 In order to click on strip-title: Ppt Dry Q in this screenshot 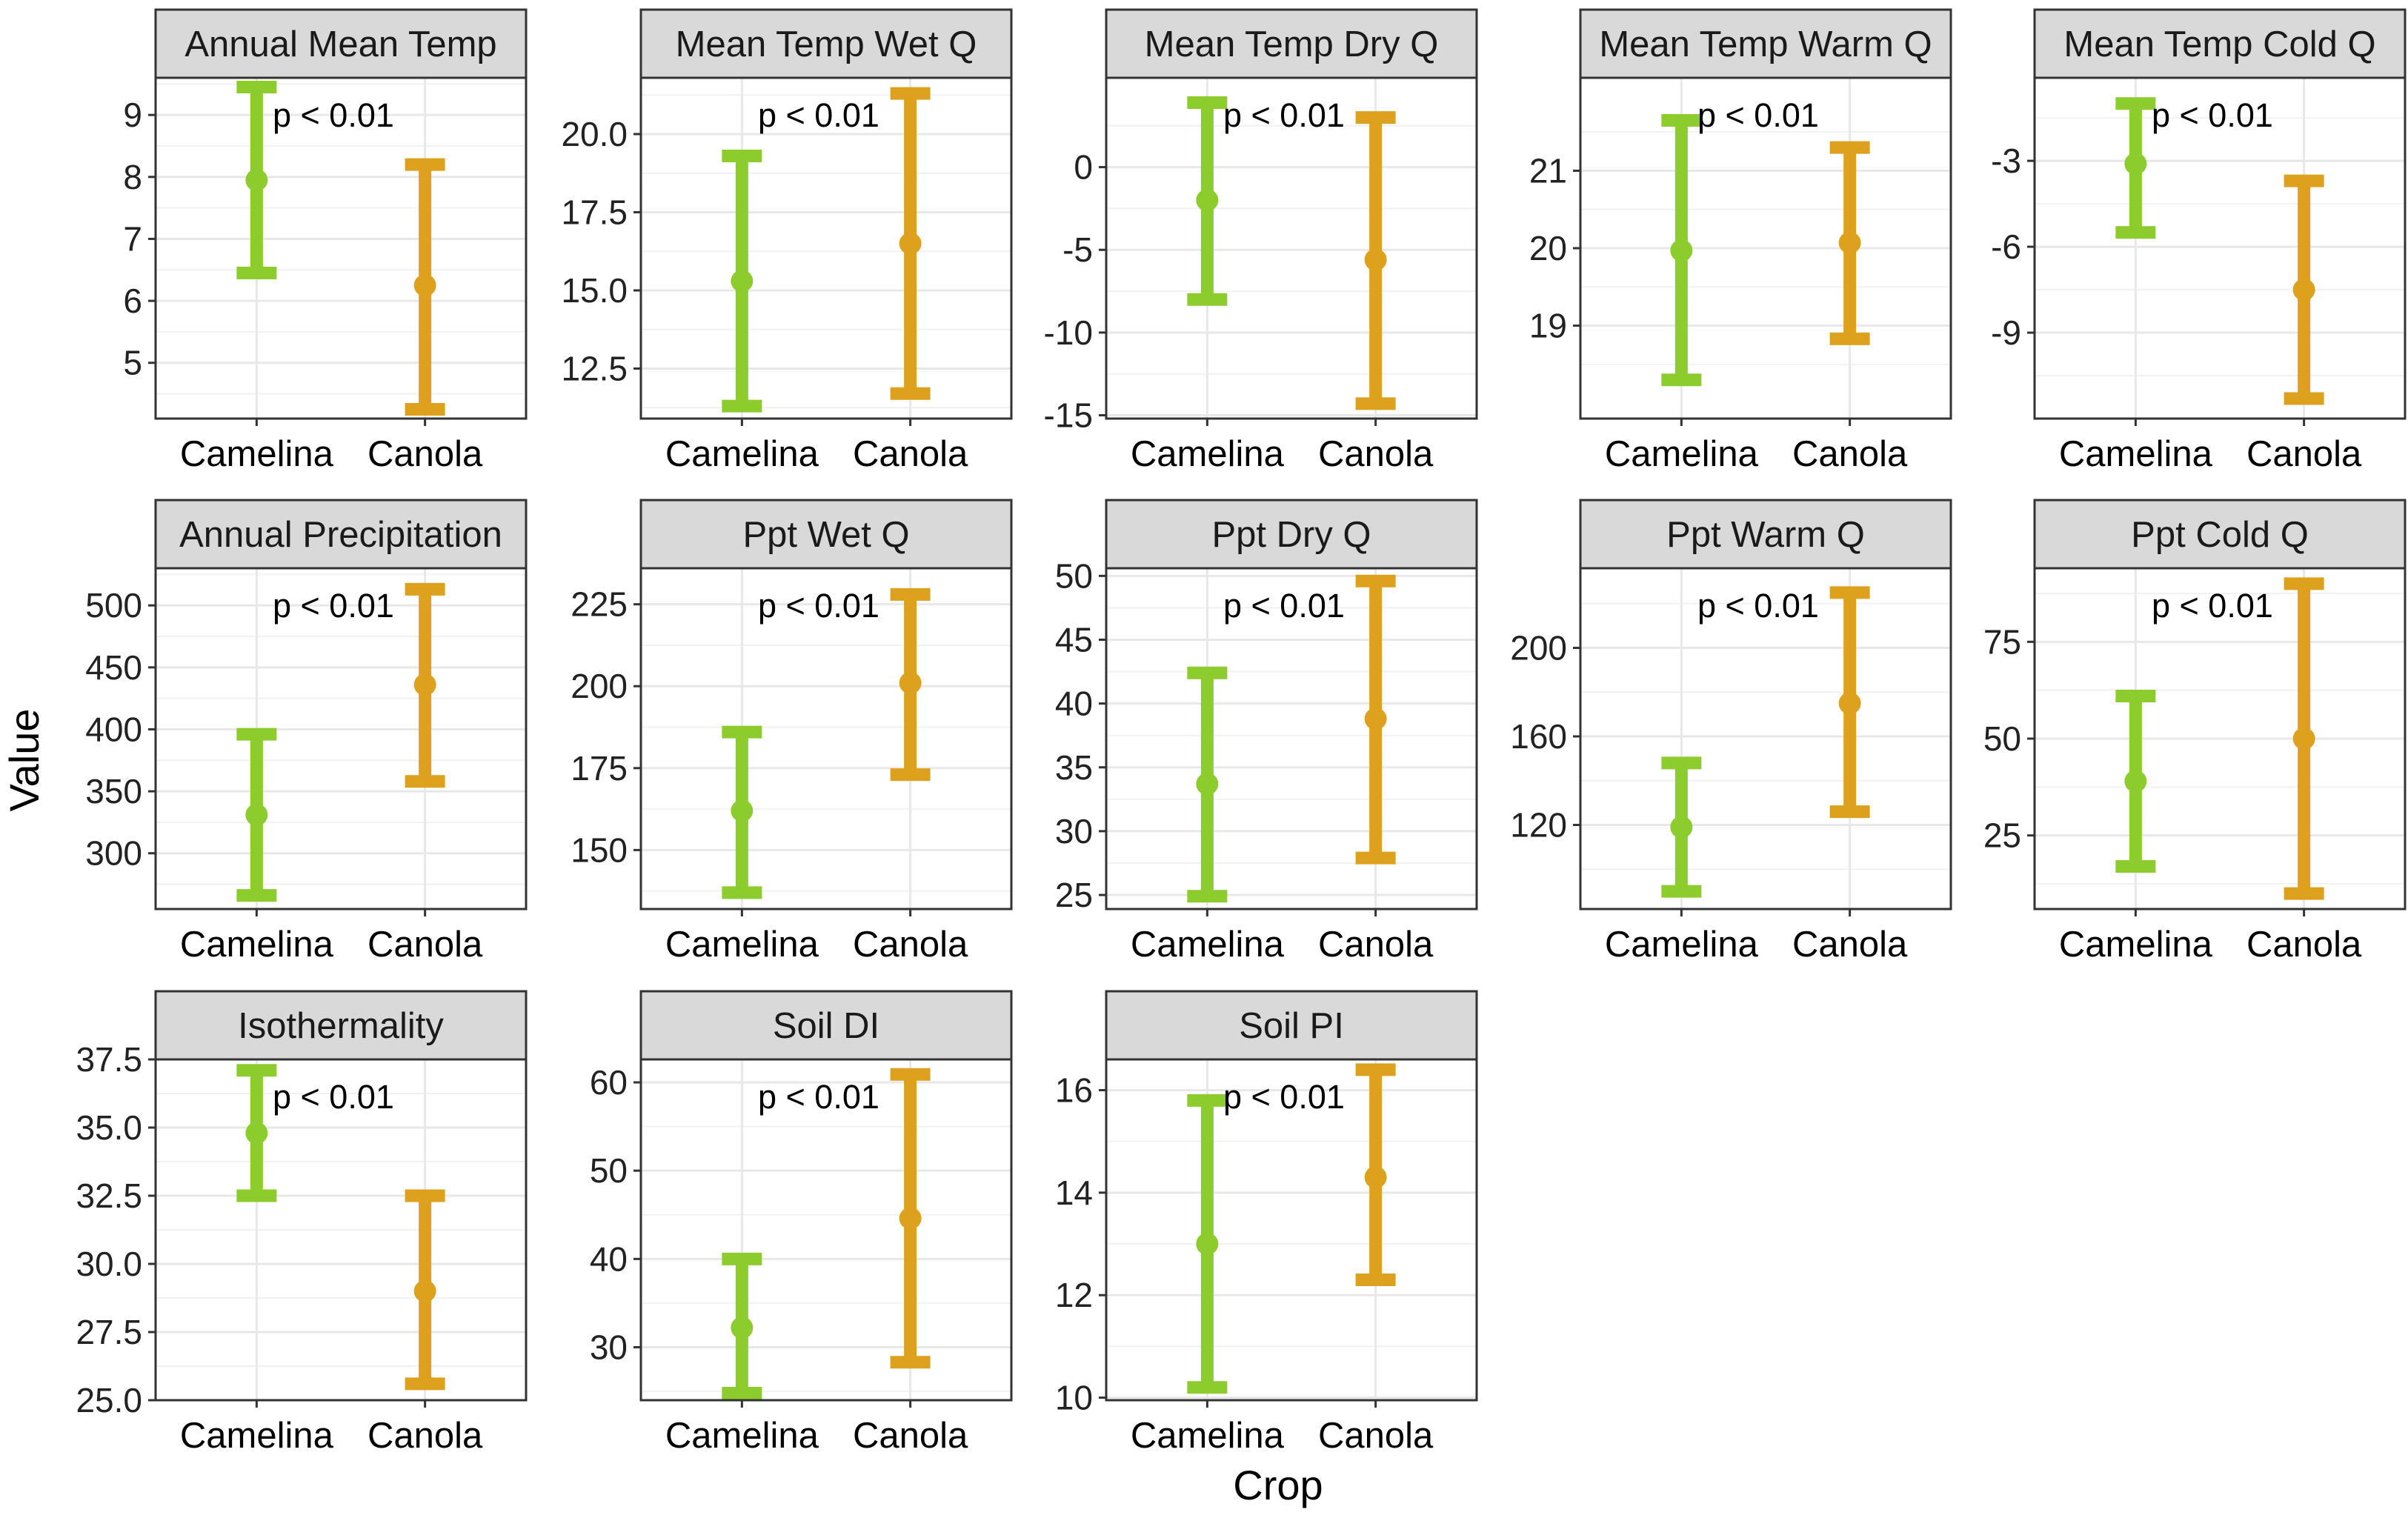, I will do `click(1291, 535)`.